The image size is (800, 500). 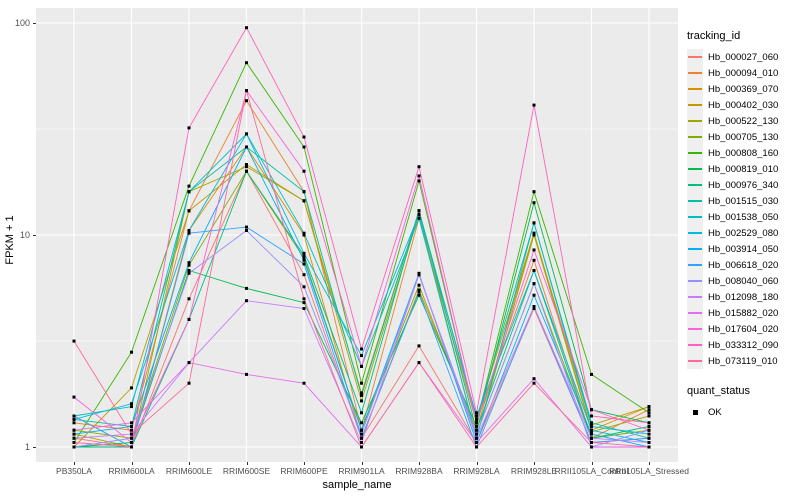 What do you see at coordinates (743, 345) in the screenshot?
I see `legend-item-label: Hb_033312_090` at bounding box center [743, 345].